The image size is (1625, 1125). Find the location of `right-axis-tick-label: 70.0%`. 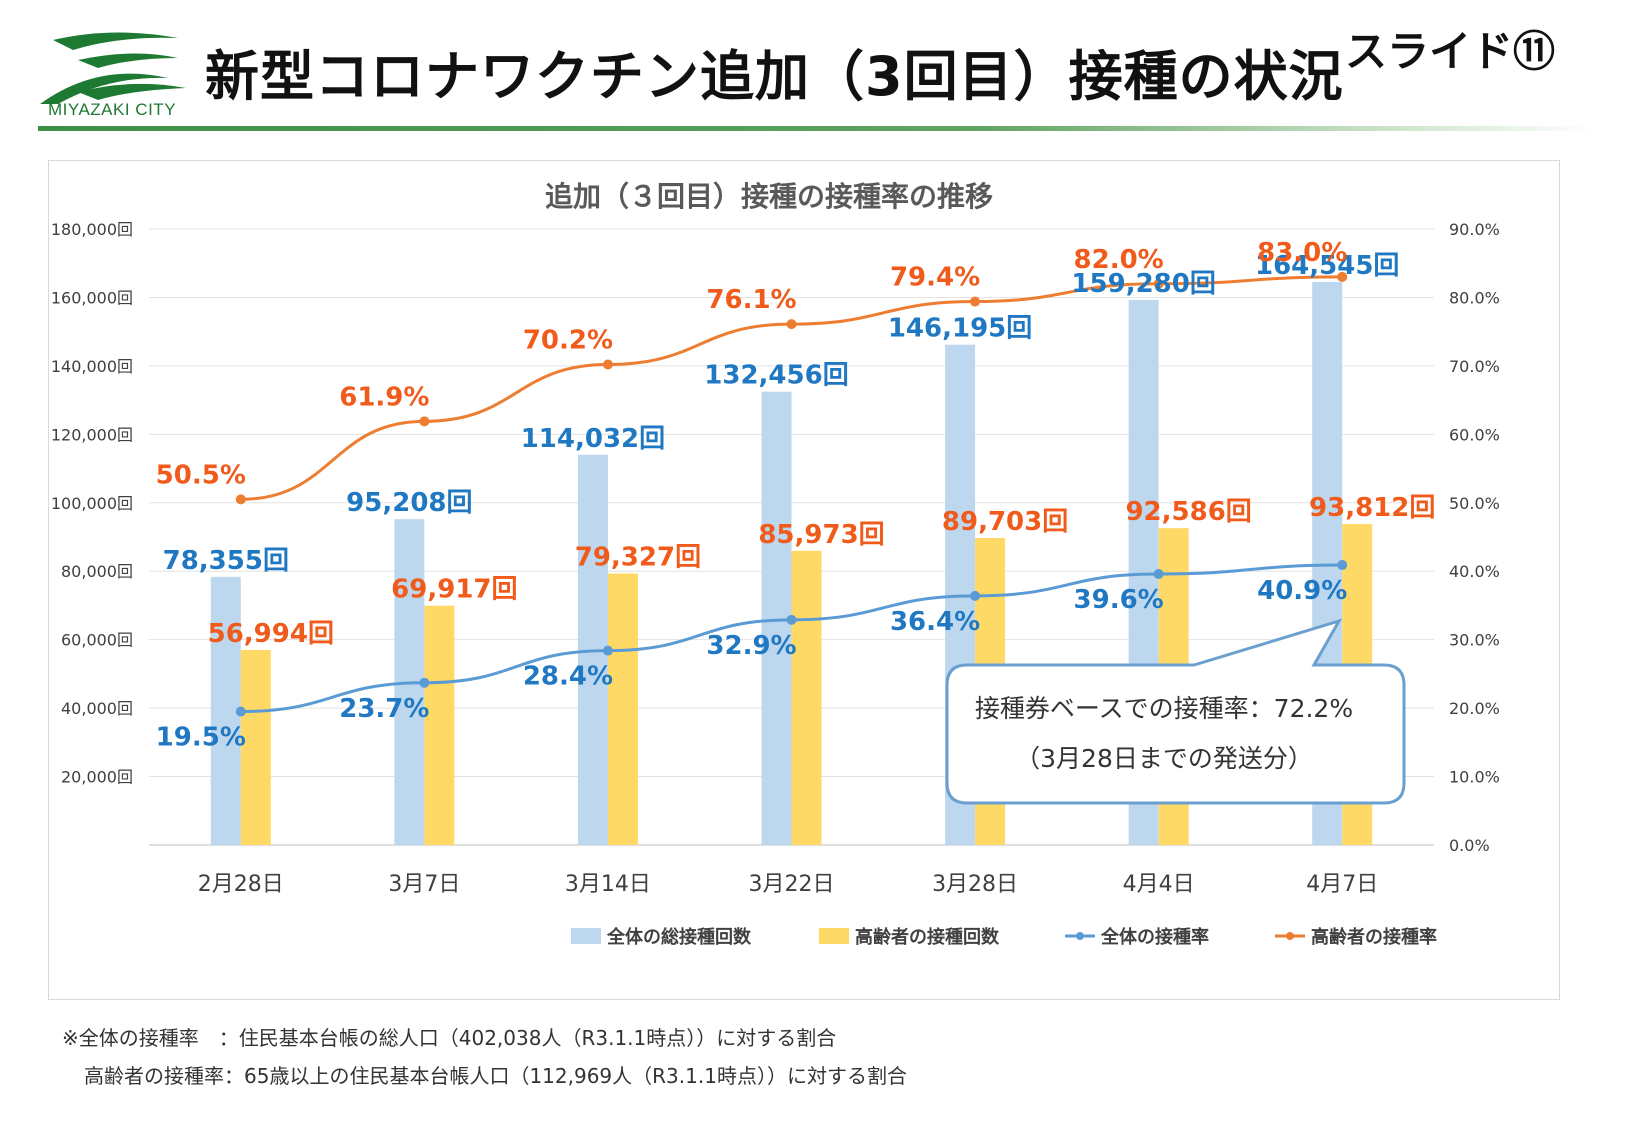

right-axis-tick-label: 70.0% is located at coordinates (1474, 366).